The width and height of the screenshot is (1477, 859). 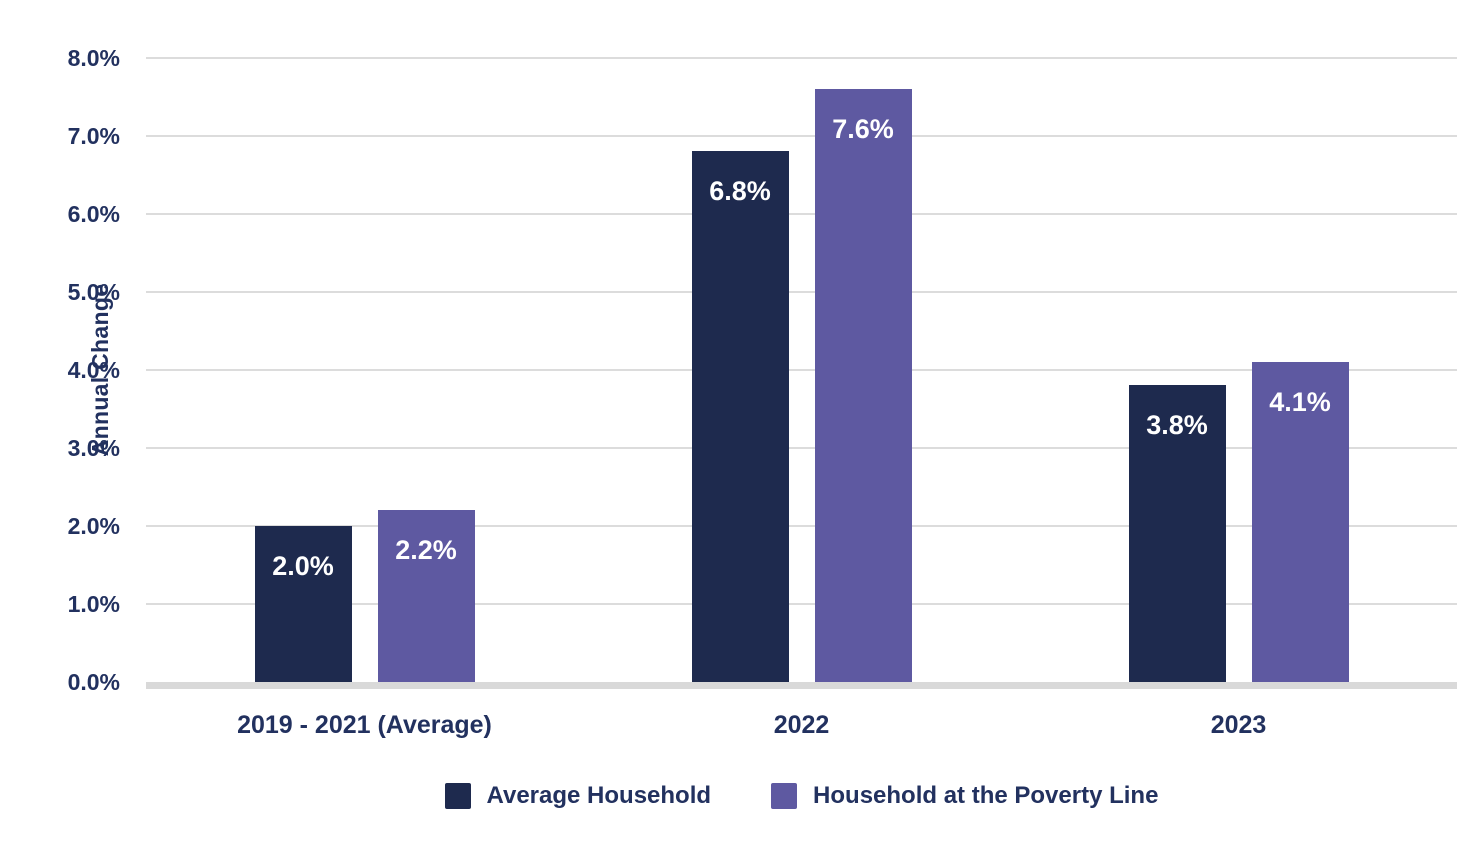 What do you see at coordinates (93, 135) in the screenshot?
I see `y-tick-label: 7.0%` at bounding box center [93, 135].